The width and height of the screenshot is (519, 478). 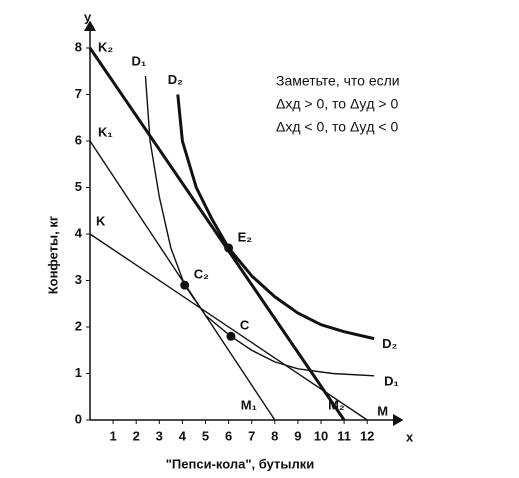 I want to click on x-tick-label: 6, so click(x=228, y=435).